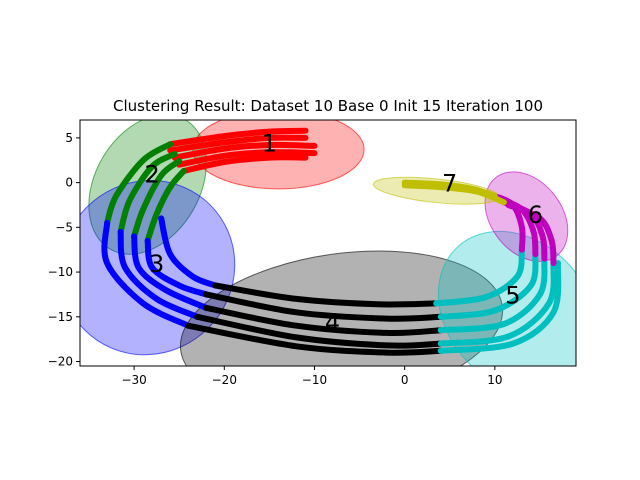  I want to click on cluster-7-label: 7, so click(449, 184).